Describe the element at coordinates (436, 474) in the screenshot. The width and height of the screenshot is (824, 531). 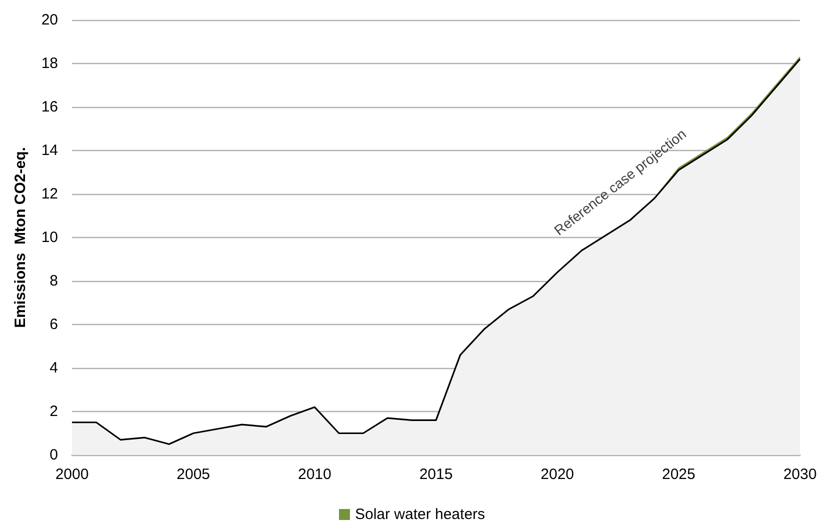
I see `x-tick-label: 2015` at that location.